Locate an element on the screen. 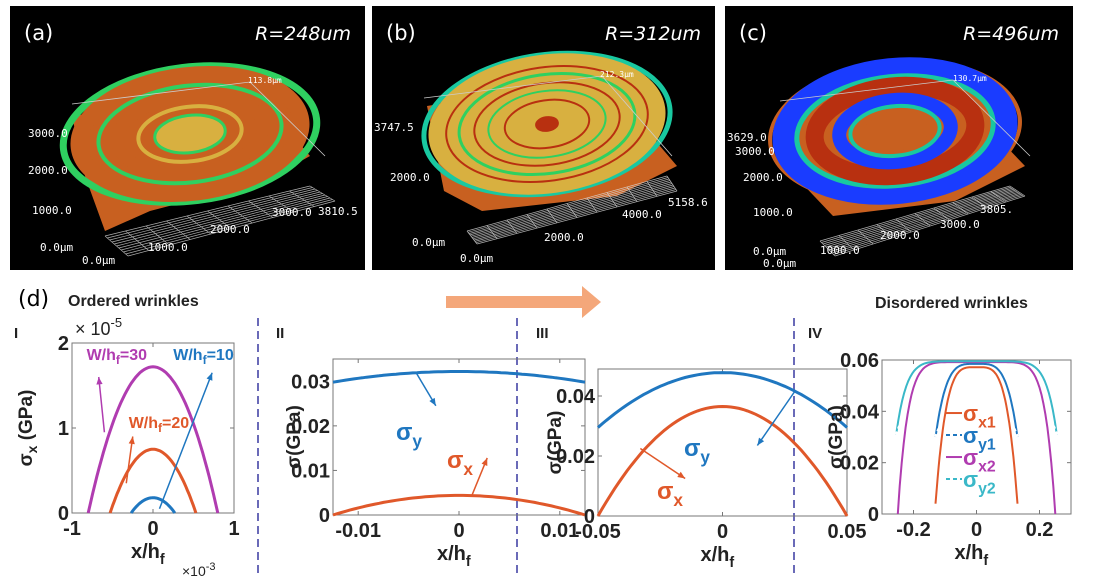 The width and height of the screenshot is (1114, 581). y-axis-label: σ(GPa) is located at coordinates (555, 443).